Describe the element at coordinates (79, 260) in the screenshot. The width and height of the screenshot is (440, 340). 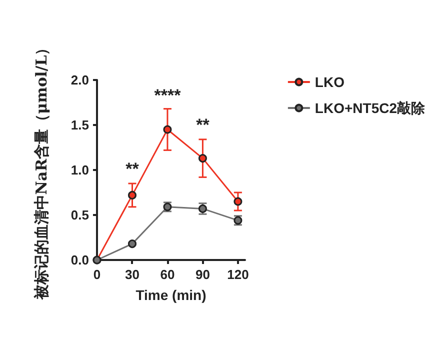
I see `y-tick-label: 0.0` at that location.